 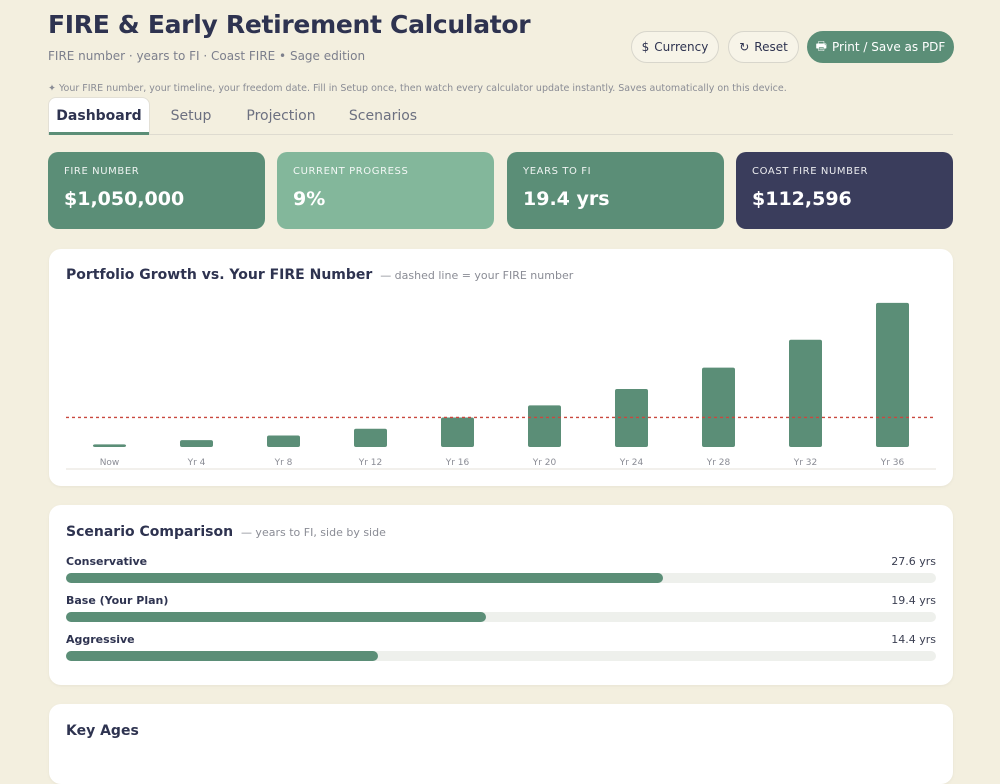 I want to click on scenario-aggressive-value: 14.4 yrs, so click(x=913, y=639).